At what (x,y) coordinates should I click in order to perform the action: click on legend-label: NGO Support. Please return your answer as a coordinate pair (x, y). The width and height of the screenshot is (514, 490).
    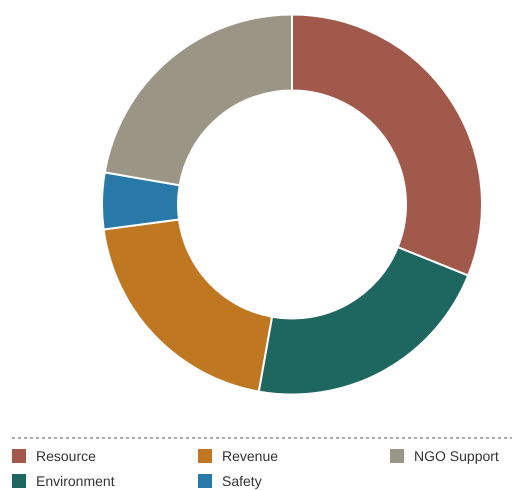
    Looking at the image, I should click on (456, 456).